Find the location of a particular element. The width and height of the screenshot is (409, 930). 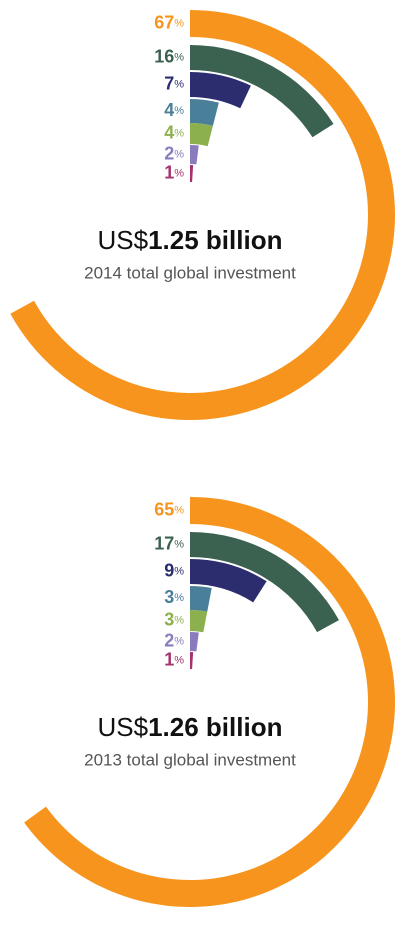

value-number: 7 is located at coordinates (169, 83).